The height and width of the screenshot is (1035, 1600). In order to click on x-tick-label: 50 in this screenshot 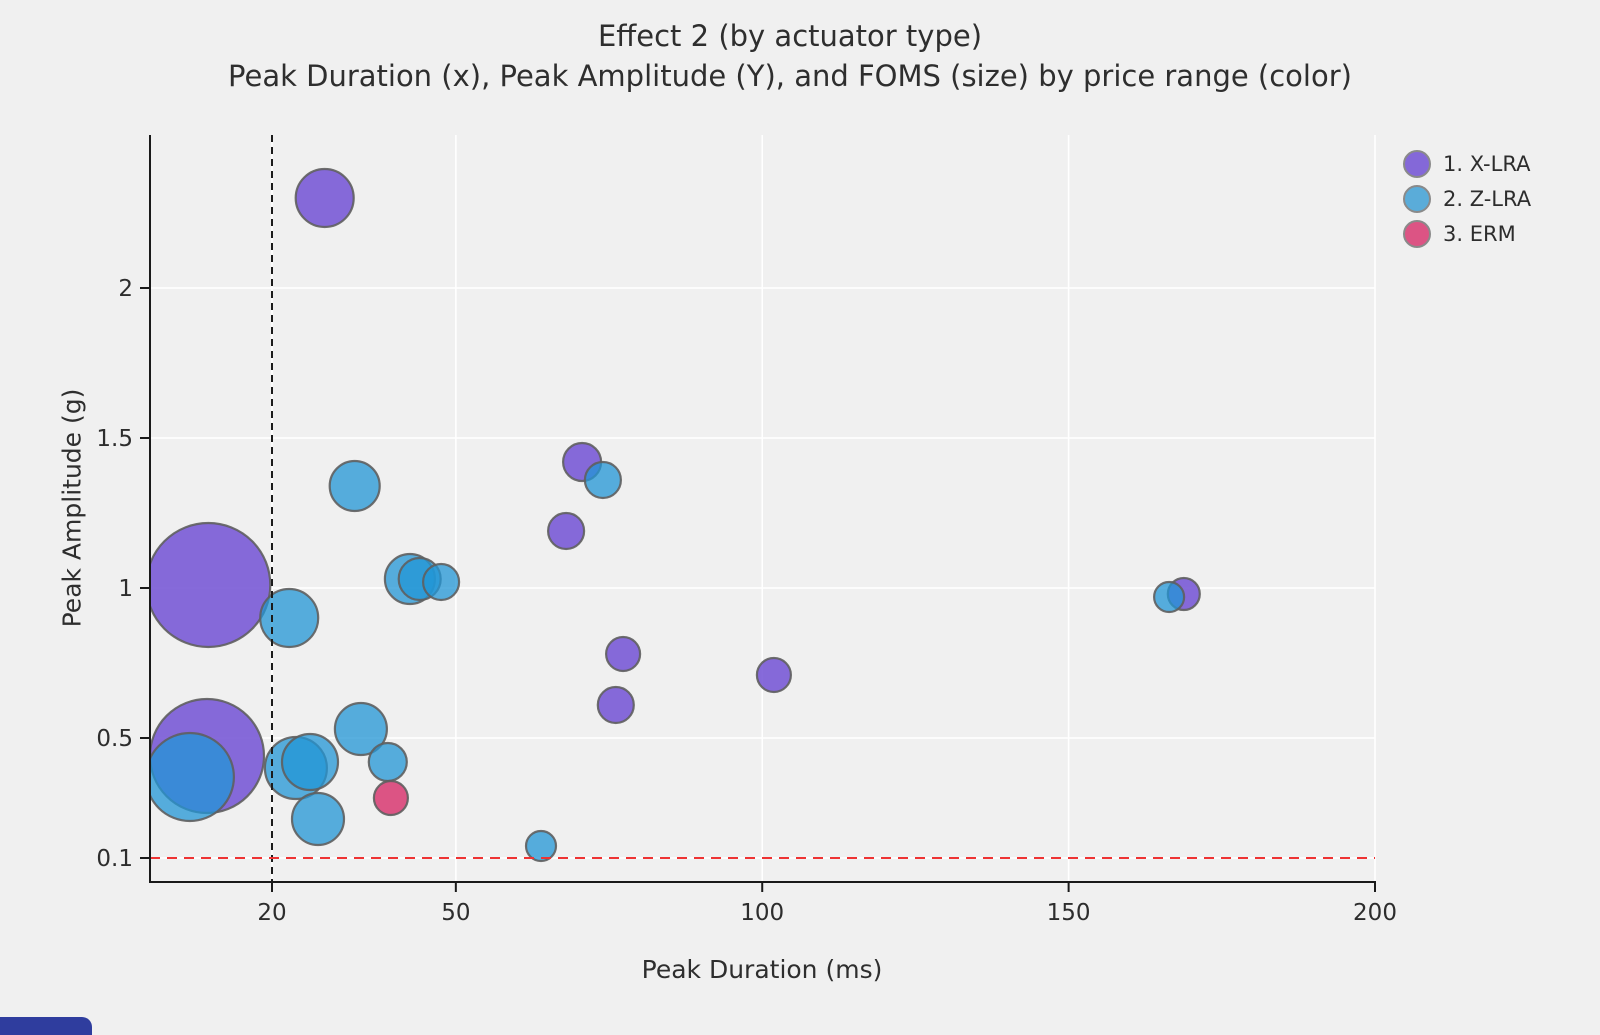, I will do `click(455, 913)`.